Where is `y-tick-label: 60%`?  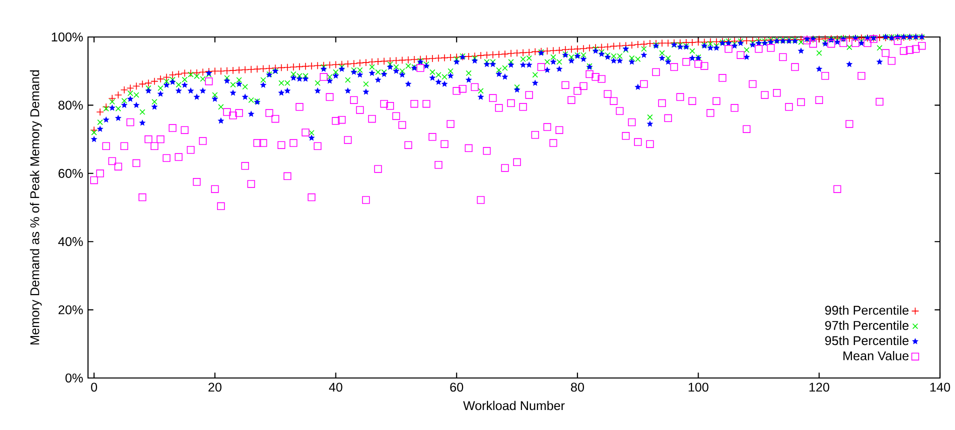 y-tick-label: 60% is located at coordinates (70, 173).